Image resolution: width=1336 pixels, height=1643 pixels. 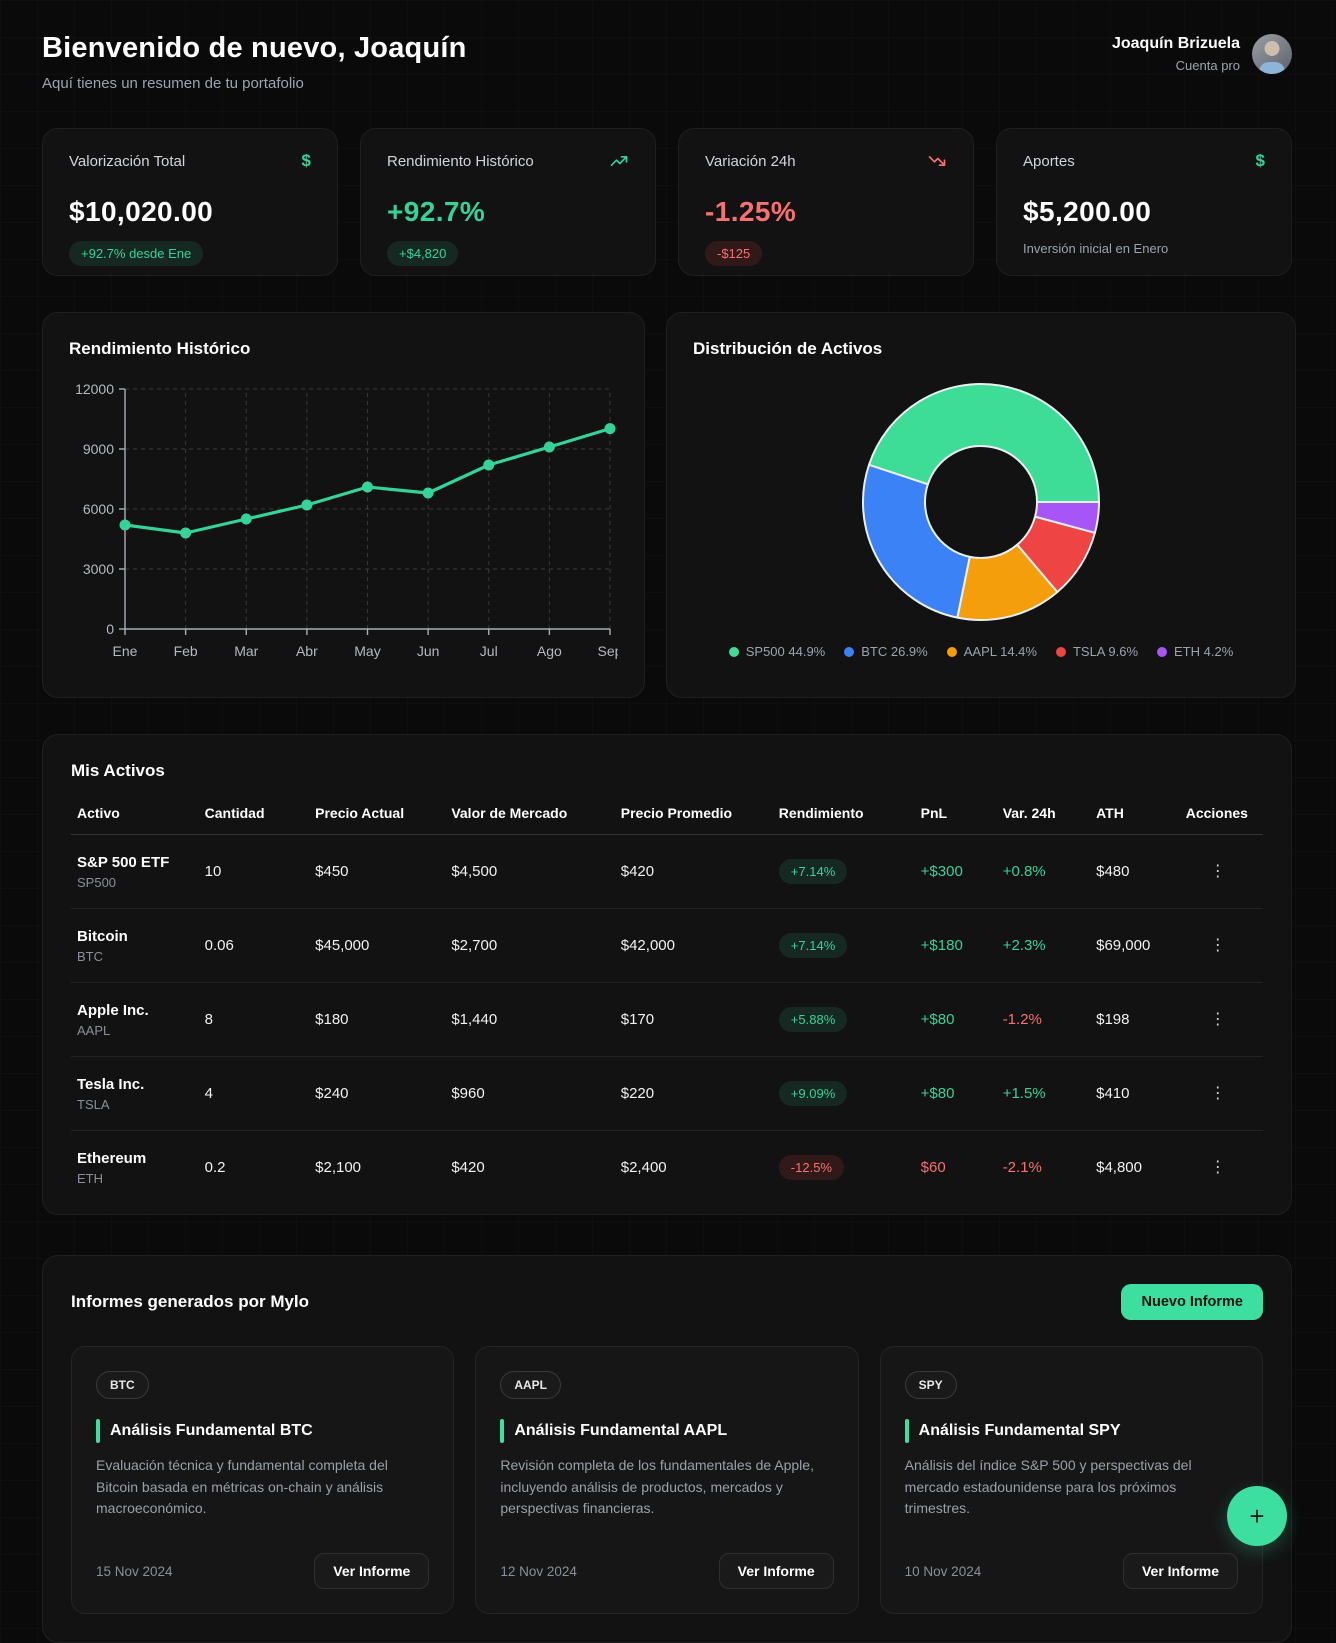 What do you see at coordinates (937, 1019) in the screenshot?
I see `pnl-cell: +$80` at bounding box center [937, 1019].